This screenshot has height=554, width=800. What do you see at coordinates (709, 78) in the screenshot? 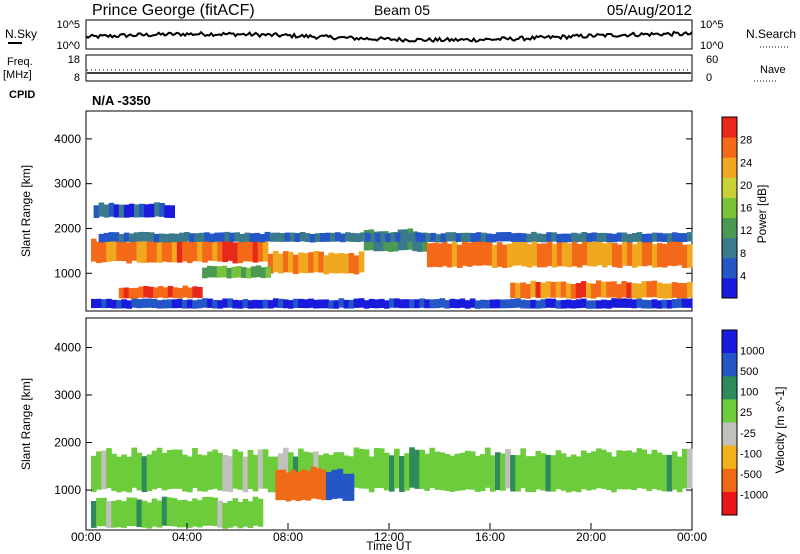
I see `nave-tick-low: 0` at bounding box center [709, 78].